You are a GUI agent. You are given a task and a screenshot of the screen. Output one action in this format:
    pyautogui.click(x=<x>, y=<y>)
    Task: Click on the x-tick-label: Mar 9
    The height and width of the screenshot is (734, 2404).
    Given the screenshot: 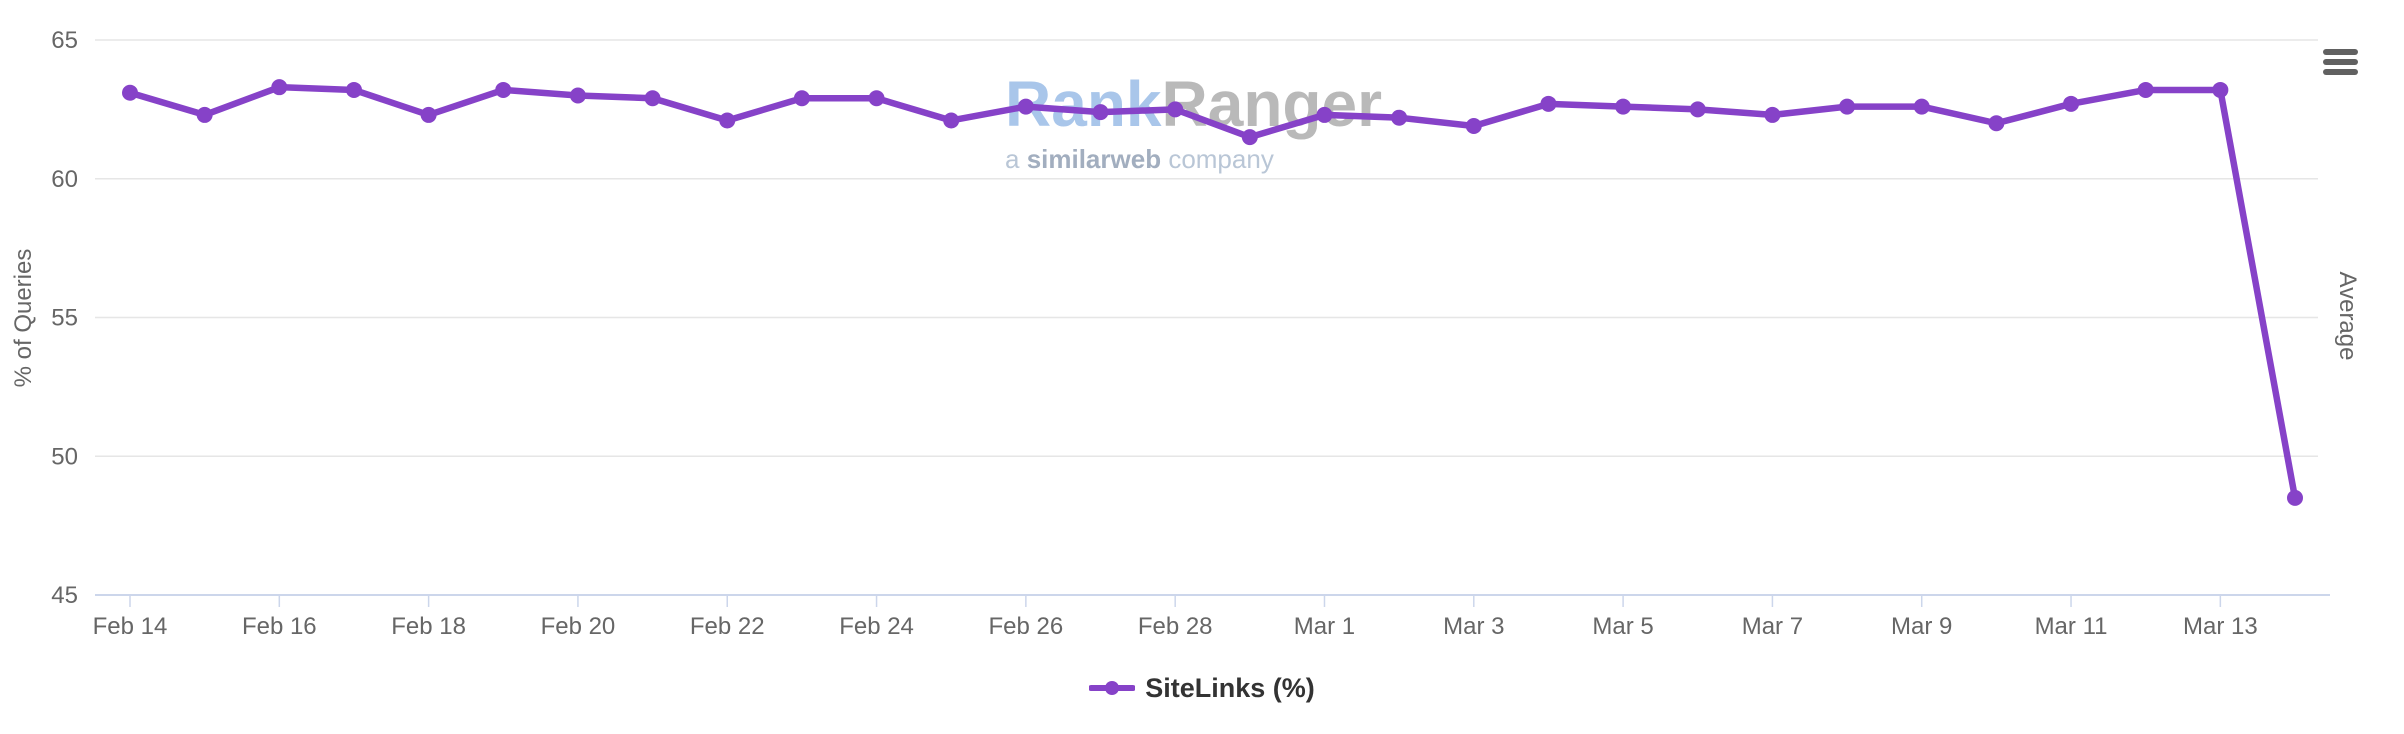 What is the action you would take?
    pyautogui.click(x=1921, y=626)
    